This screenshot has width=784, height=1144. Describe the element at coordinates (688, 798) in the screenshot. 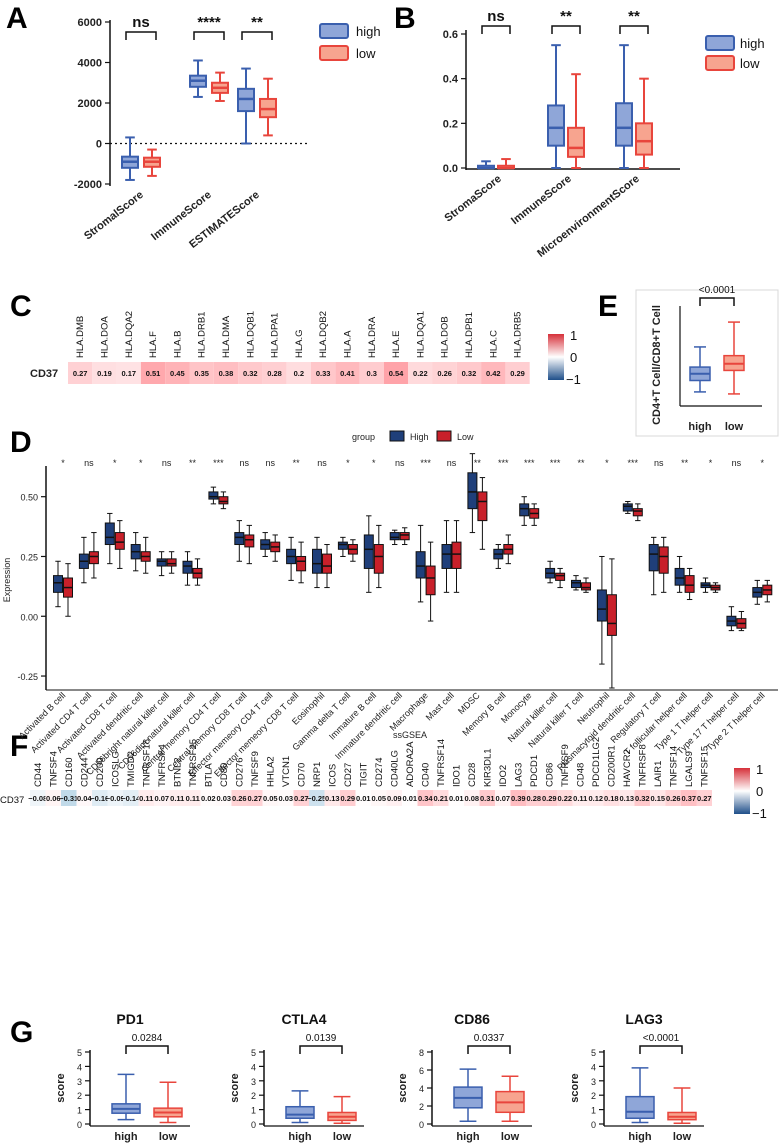

I see `f-cell-value: 0.37` at that location.